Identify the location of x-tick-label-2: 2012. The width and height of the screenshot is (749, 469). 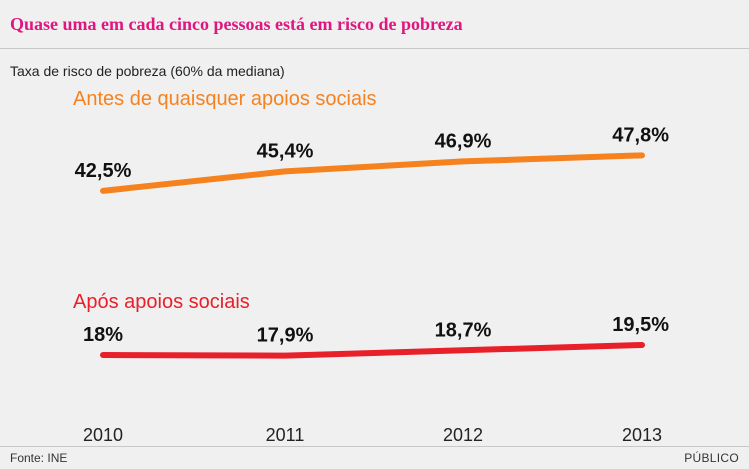
(463, 435).